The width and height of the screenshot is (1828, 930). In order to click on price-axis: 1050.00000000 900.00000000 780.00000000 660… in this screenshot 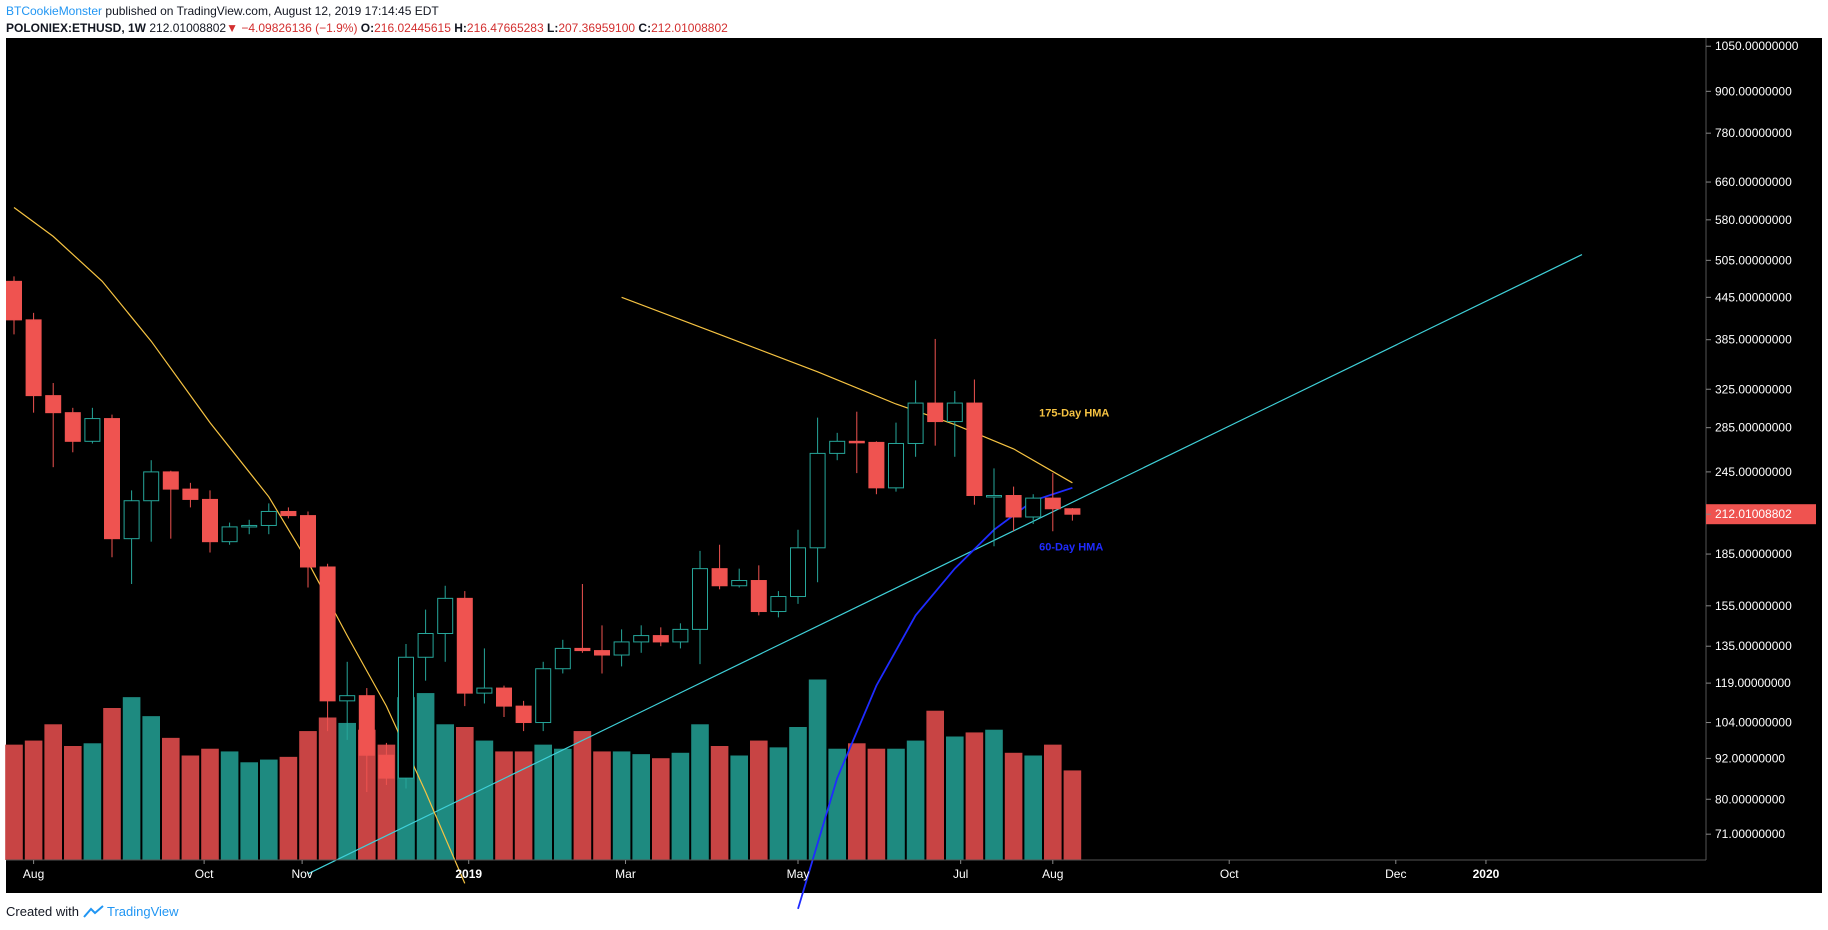, I will do `click(1761, 440)`.